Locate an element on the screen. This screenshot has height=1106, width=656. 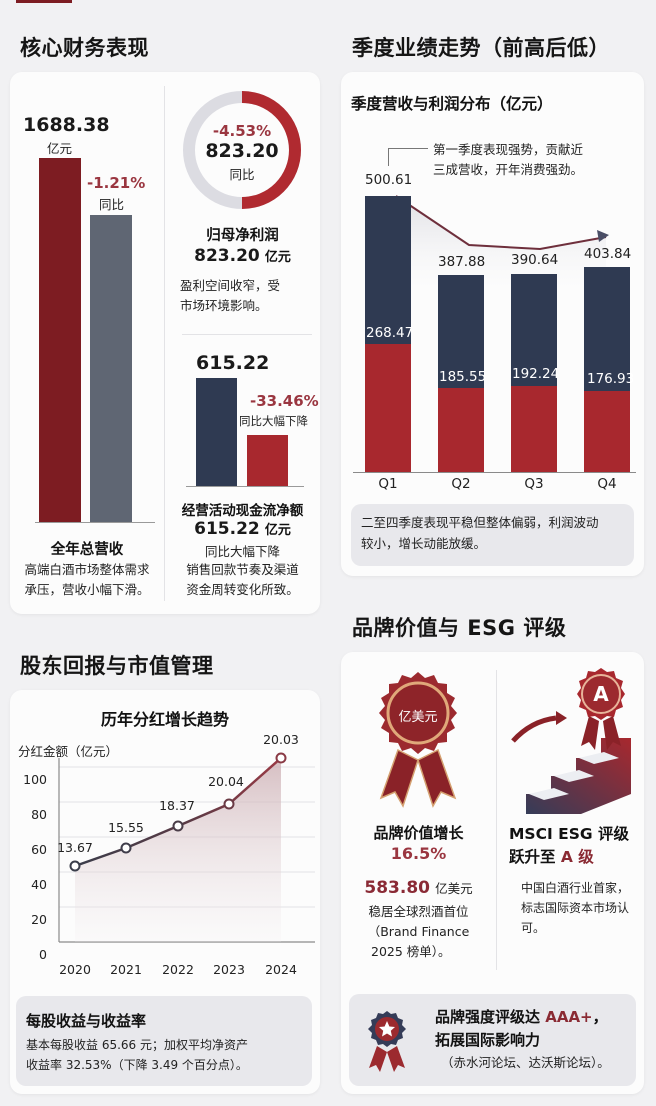
revenue-title: 全年总营收 is located at coordinates (87, 550).